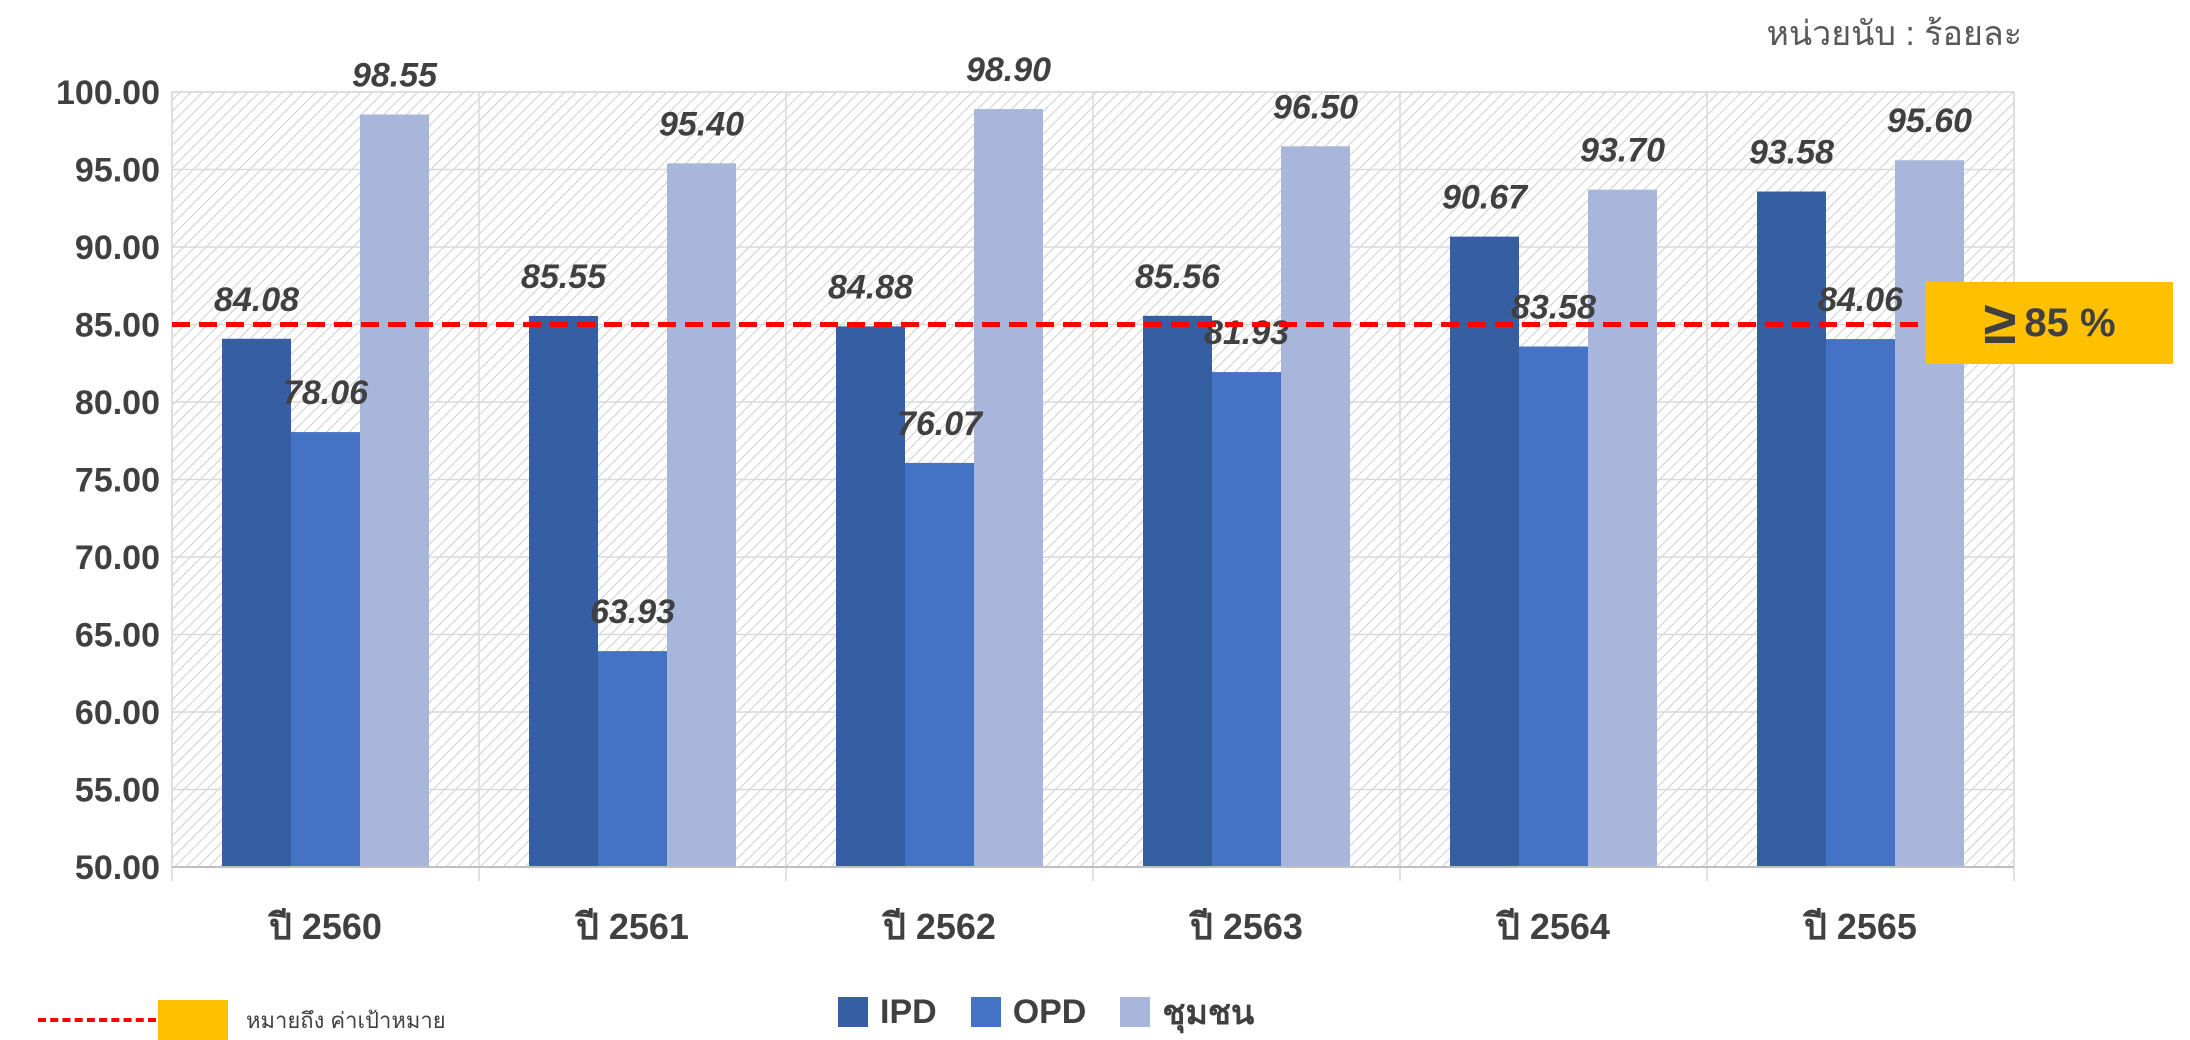 The image size is (2190, 1040). I want to click on y-tick-label: 70.00, so click(117, 558).